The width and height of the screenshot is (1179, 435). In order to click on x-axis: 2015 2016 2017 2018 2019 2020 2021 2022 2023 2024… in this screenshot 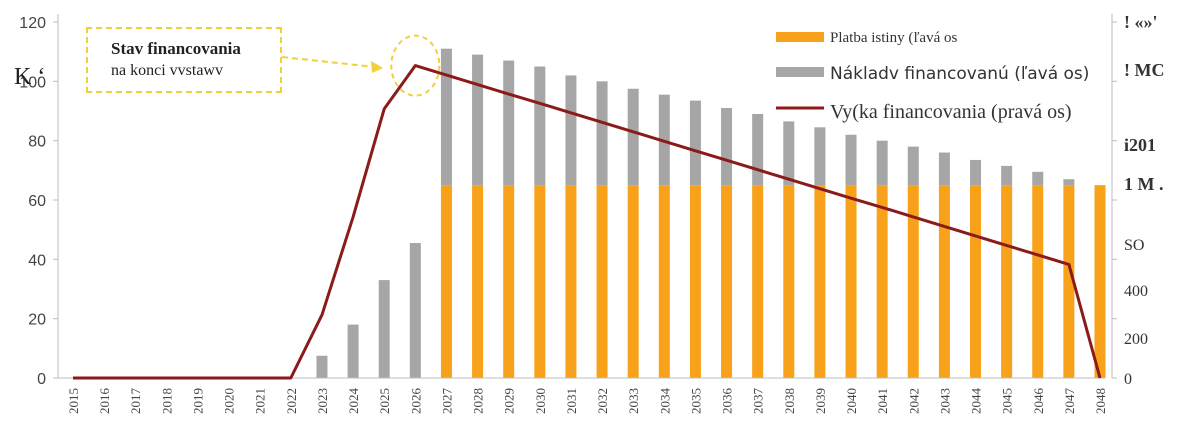, I will do `click(583, 396)`.